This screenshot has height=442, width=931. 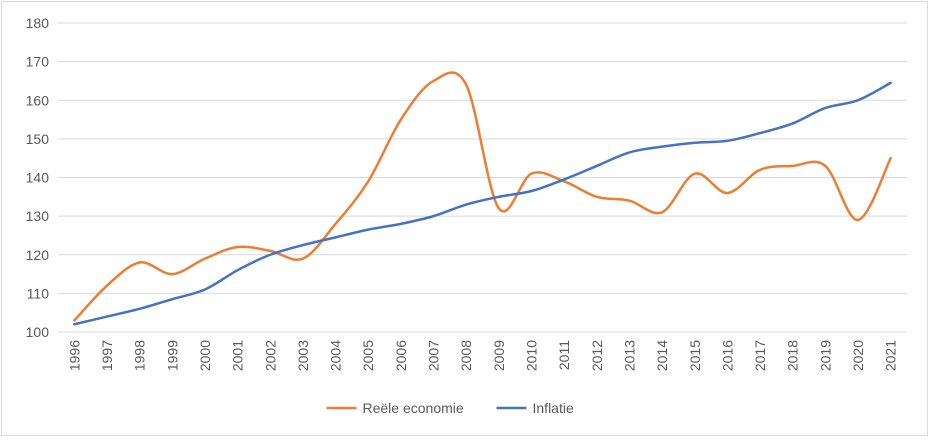 What do you see at coordinates (38, 216) in the screenshot?
I see `y-tick-label: 130` at bounding box center [38, 216].